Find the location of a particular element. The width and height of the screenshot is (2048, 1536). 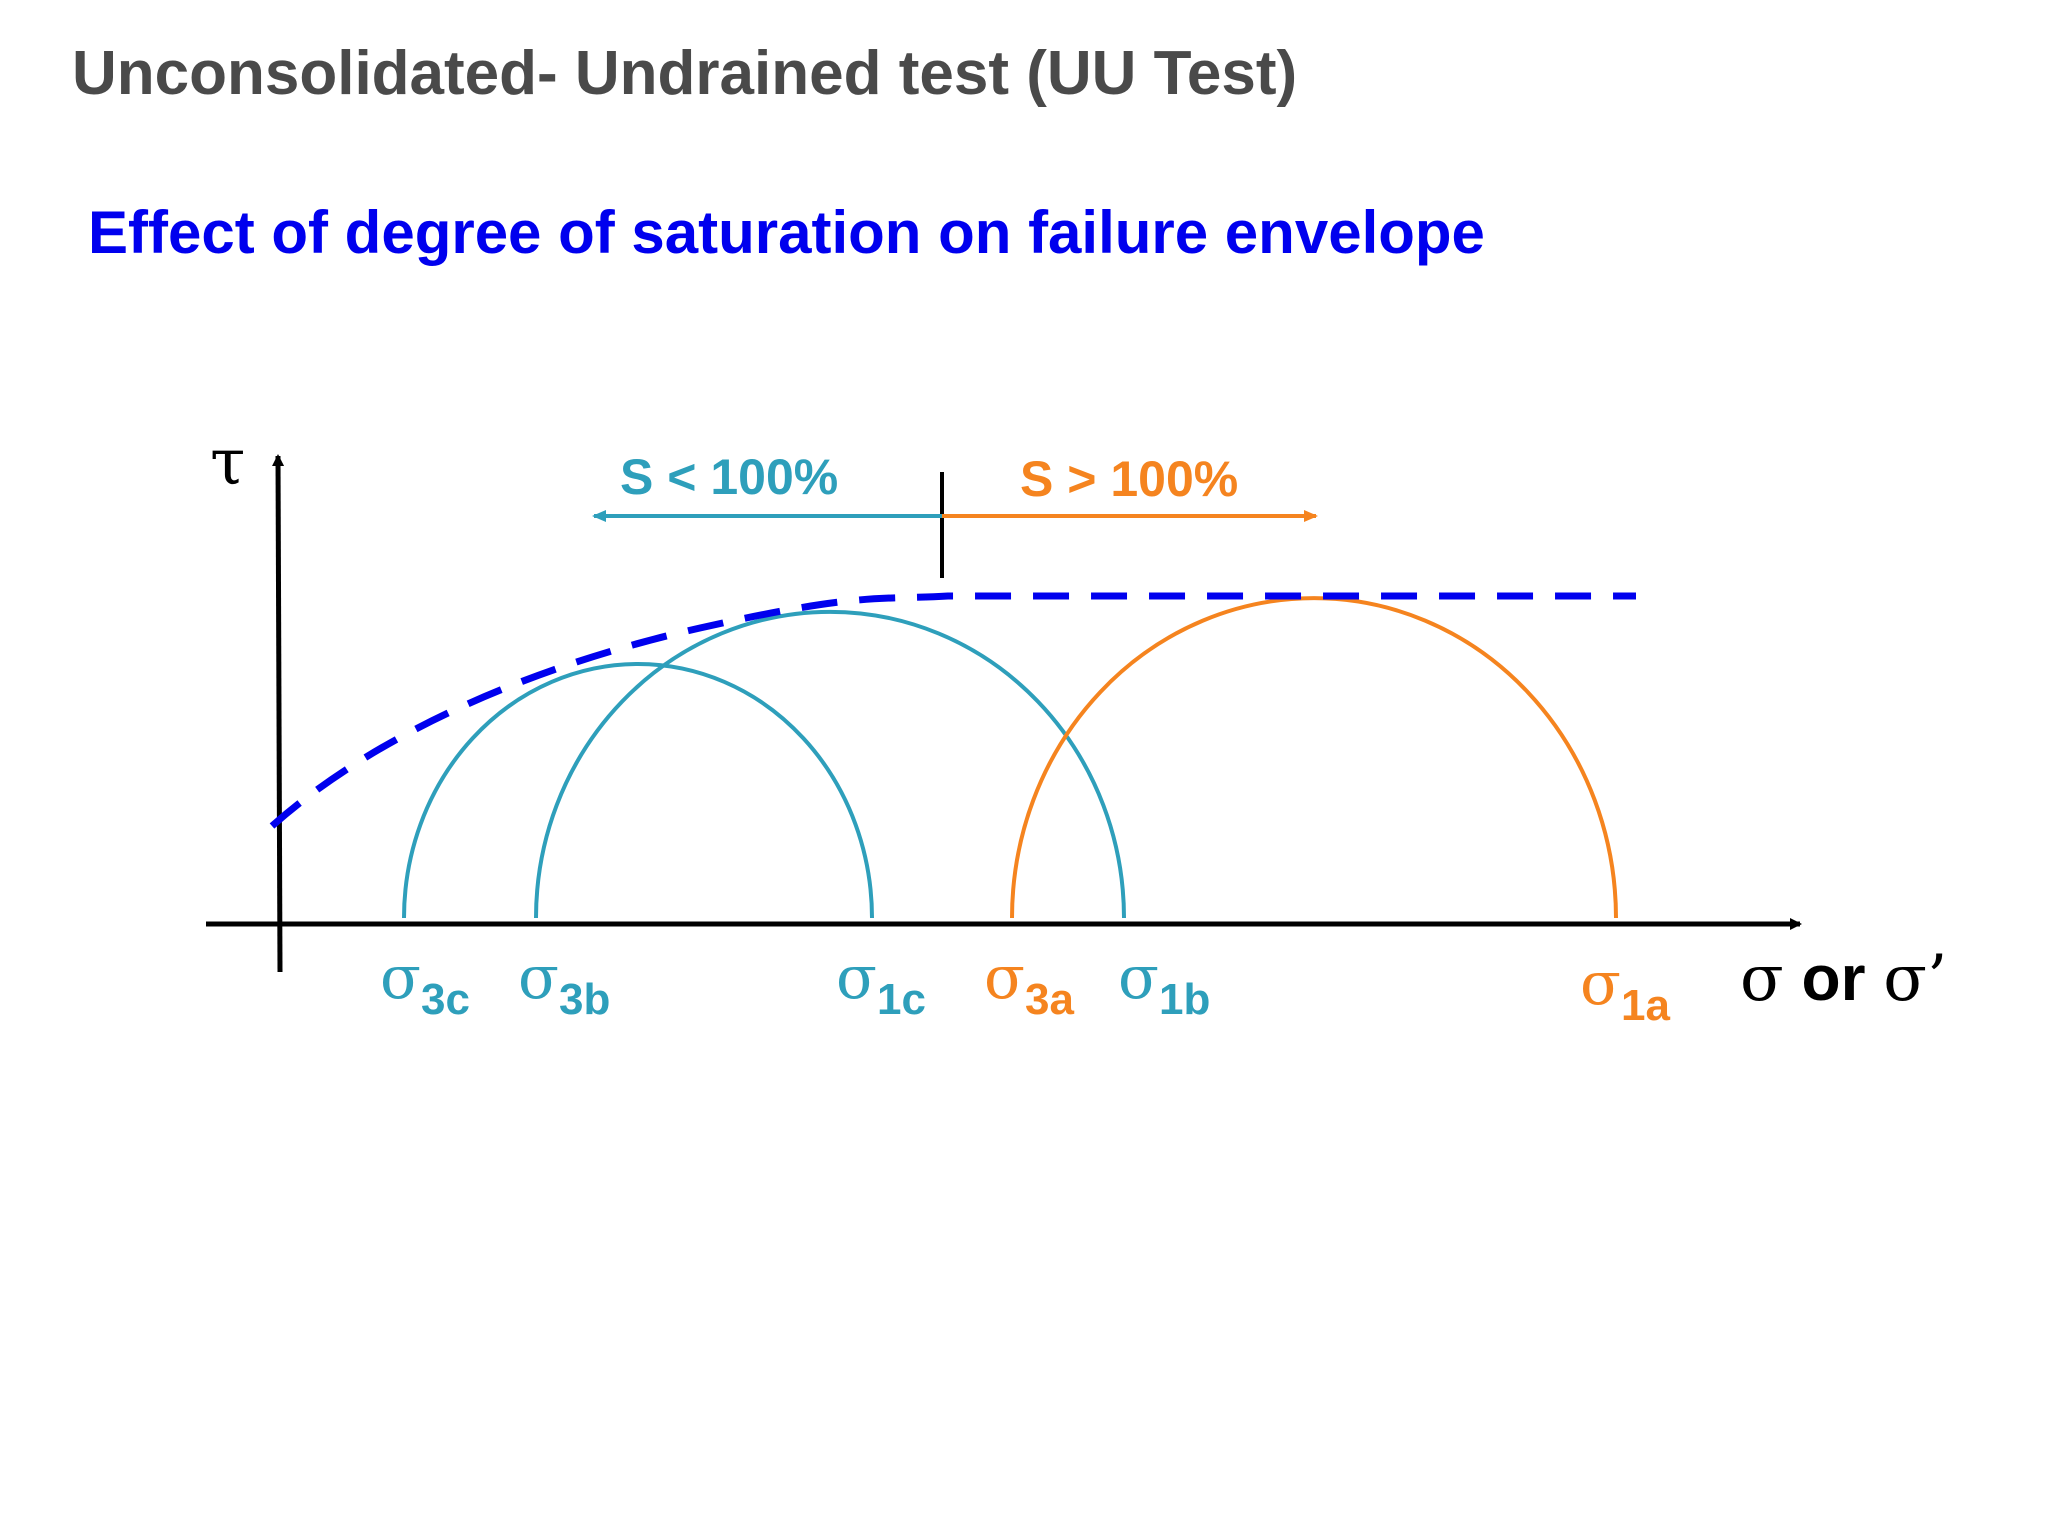

sigma-3c-label: σ3c is located at coordinates (425, 983).